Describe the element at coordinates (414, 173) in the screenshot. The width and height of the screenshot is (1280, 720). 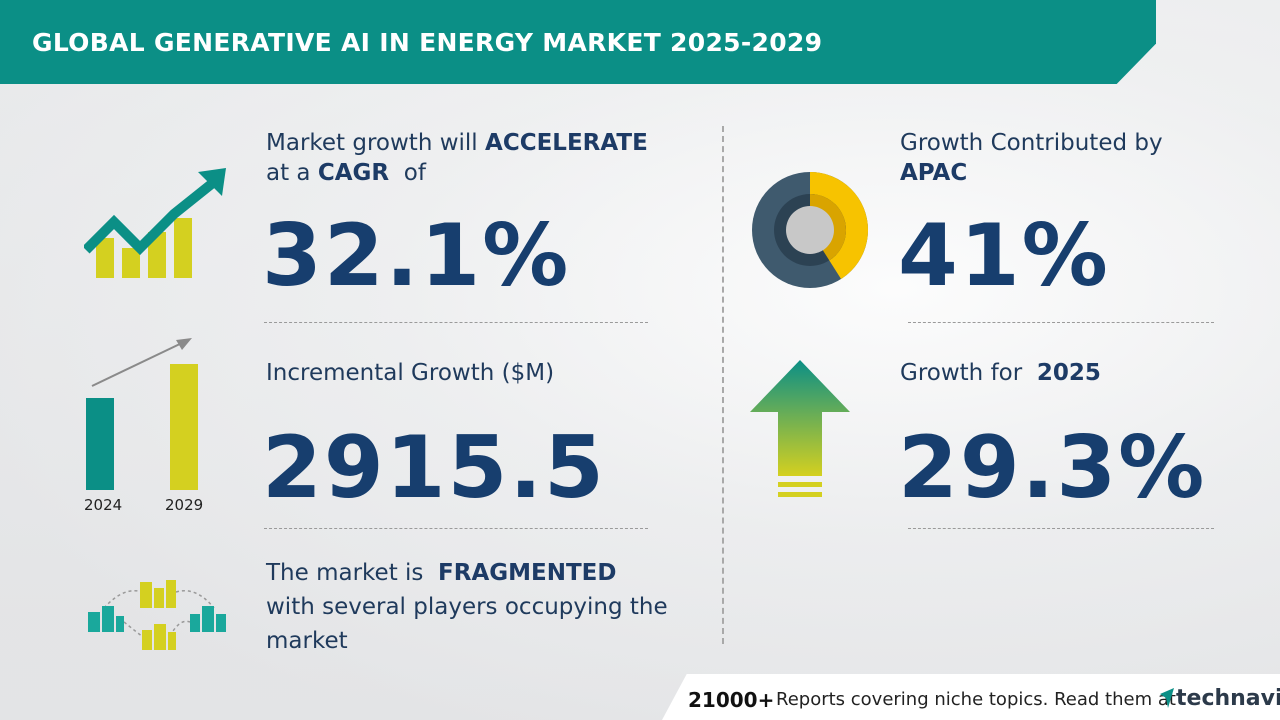
I see `cagr-of: of` at that location.